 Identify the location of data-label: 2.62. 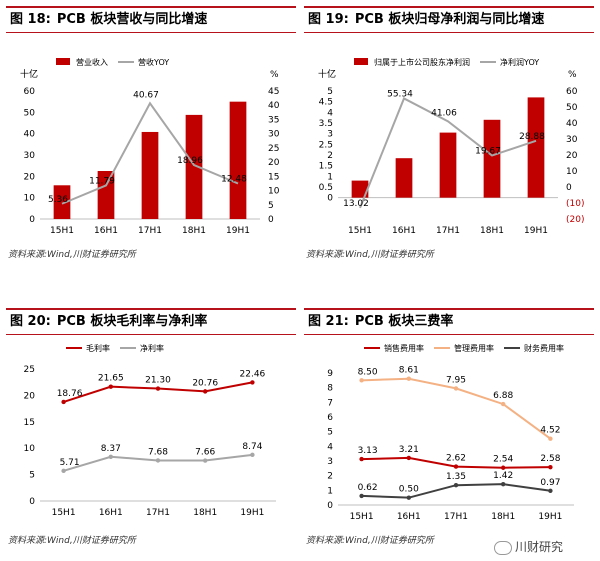
(456, 459).